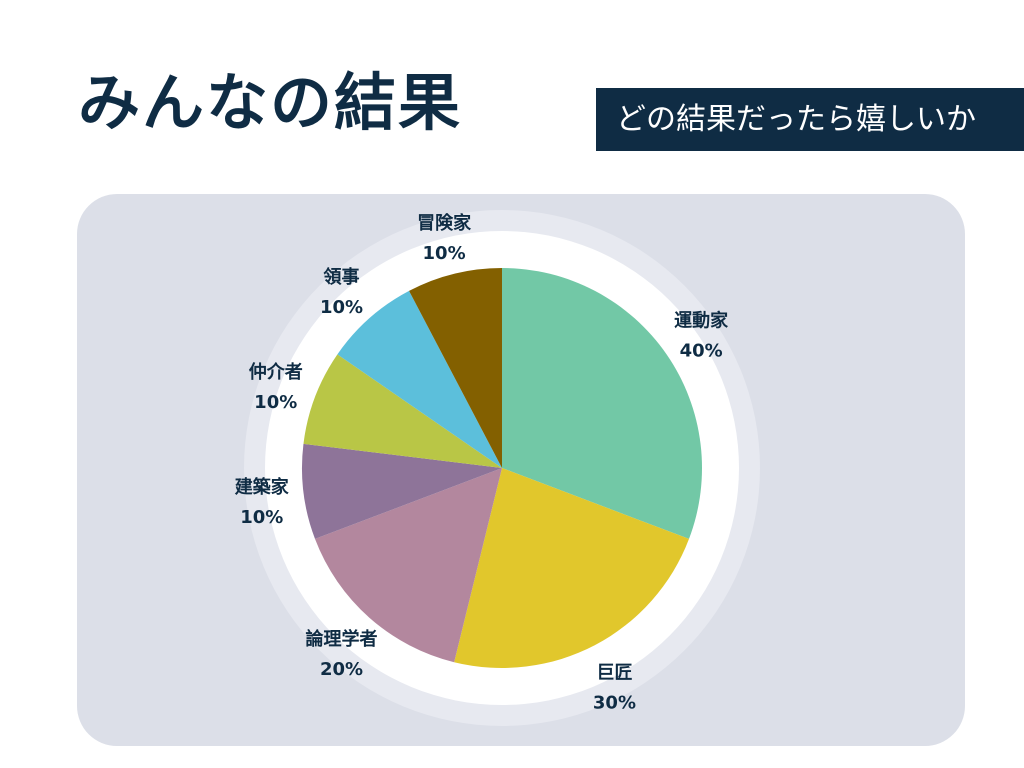 Image resolution: width=1024 pixels, height=768 pixels. What do you see at coordinates (614, 702) in the screenshot?
I see `slice-percent-1: 30%` at bounding box center [614, 702].